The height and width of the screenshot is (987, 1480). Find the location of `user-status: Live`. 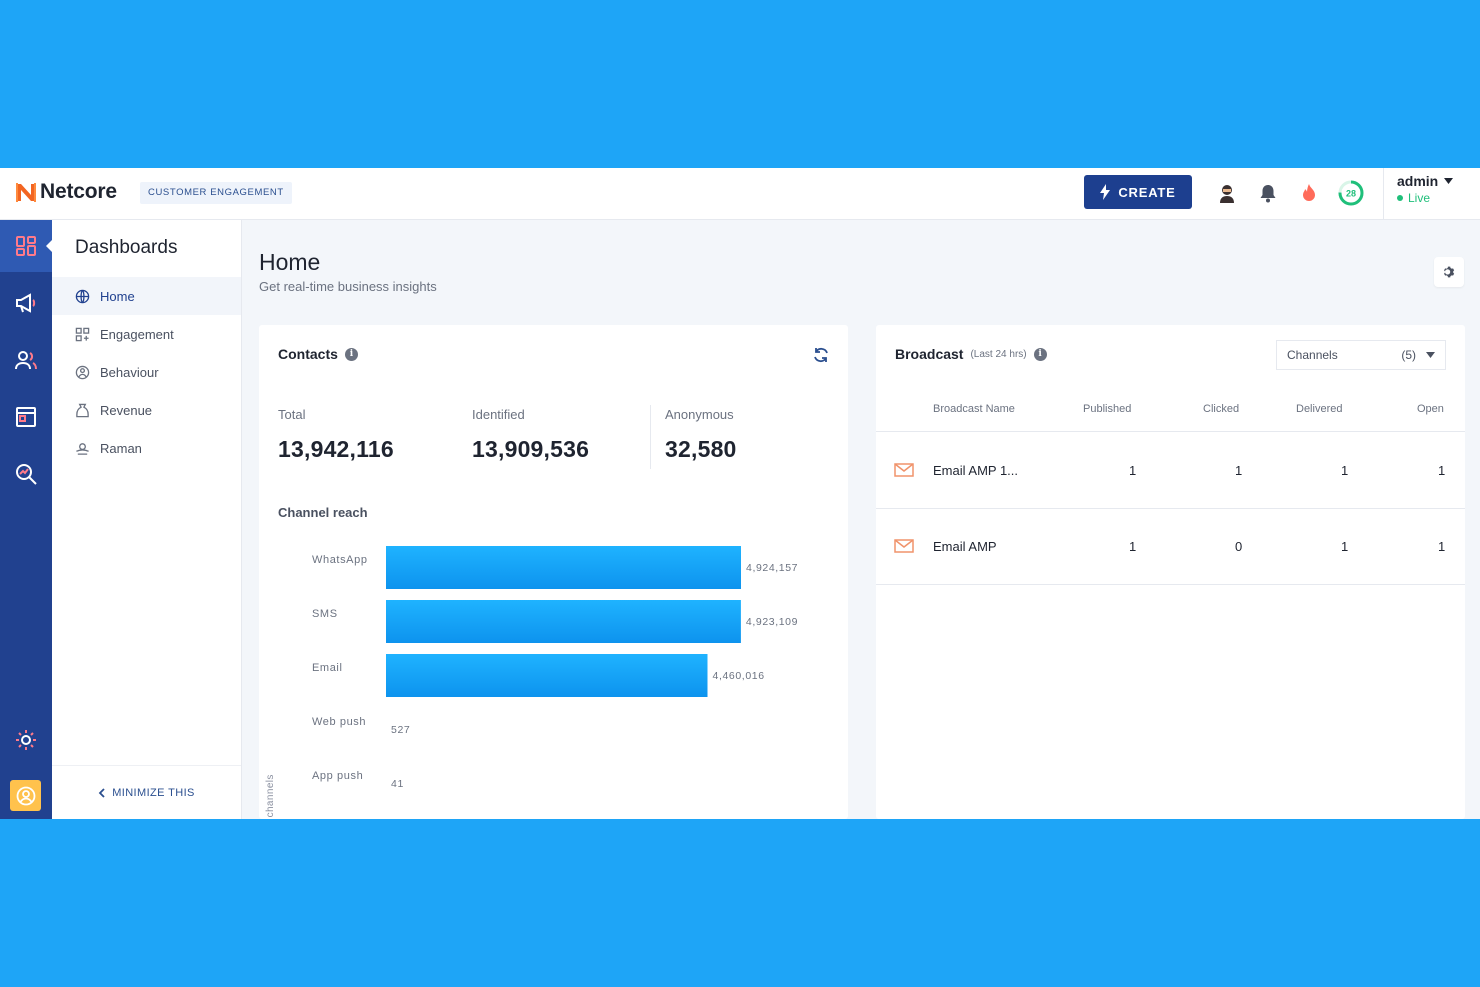

user-status: Live is located at coordinates (1425, 198).